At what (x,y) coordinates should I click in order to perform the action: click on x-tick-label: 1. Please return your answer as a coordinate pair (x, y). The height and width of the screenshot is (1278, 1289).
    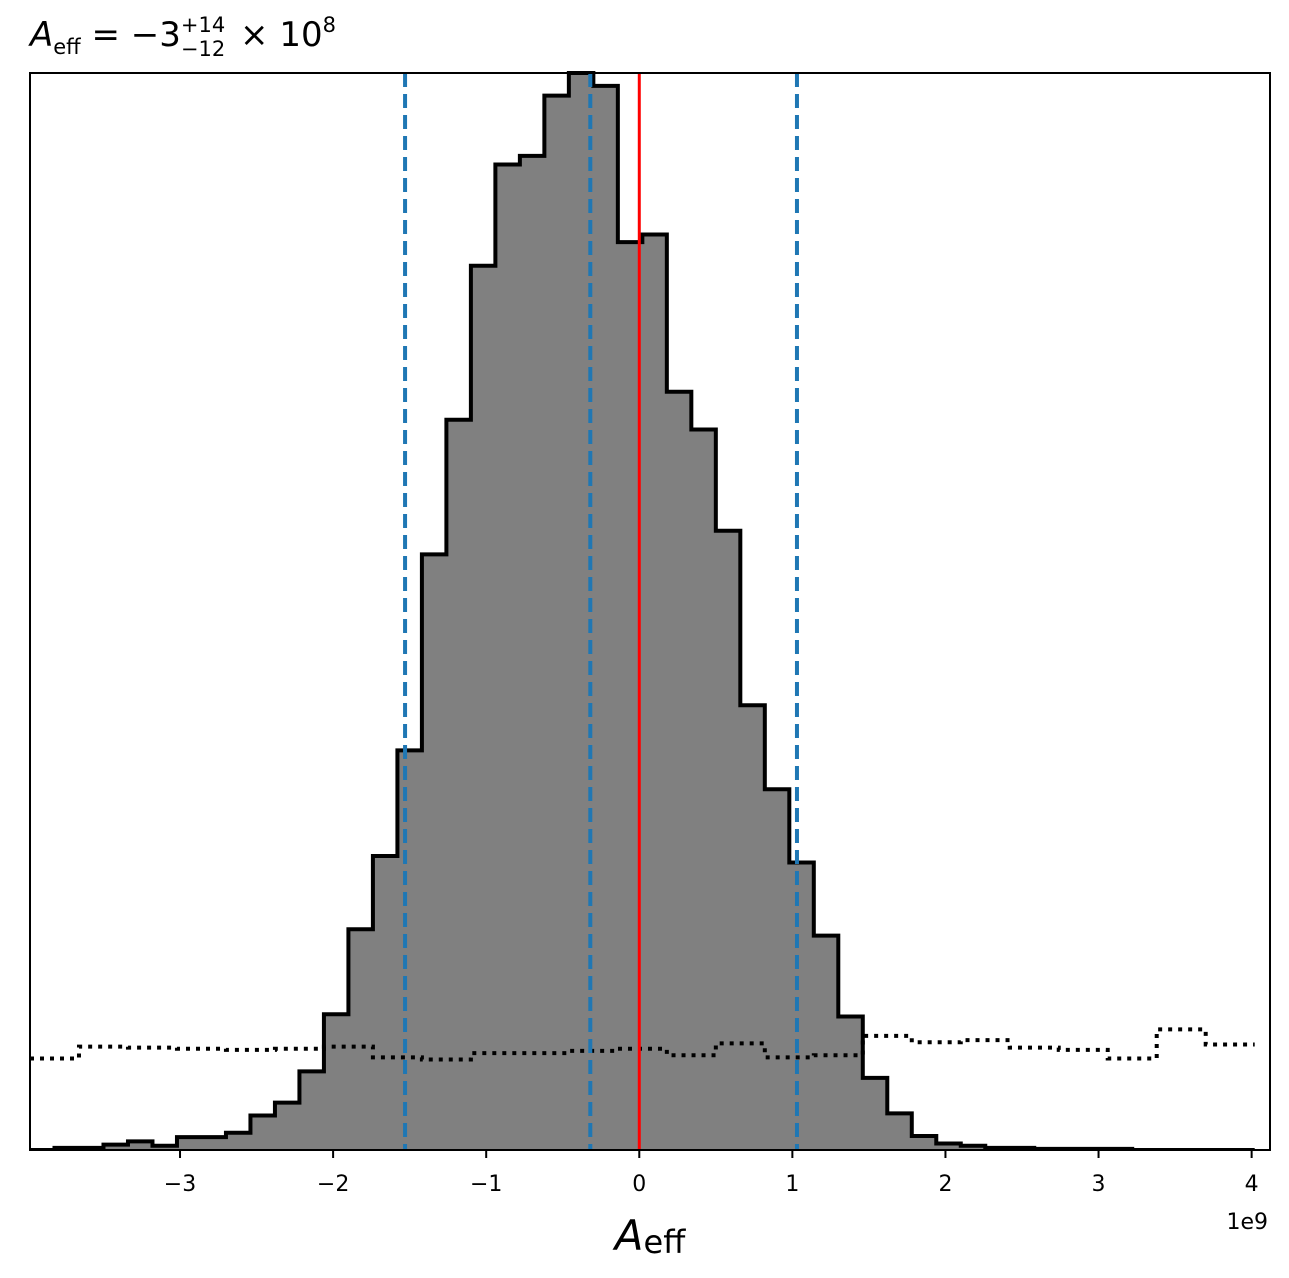
    Looking at the image, I should click on (792, 1184).